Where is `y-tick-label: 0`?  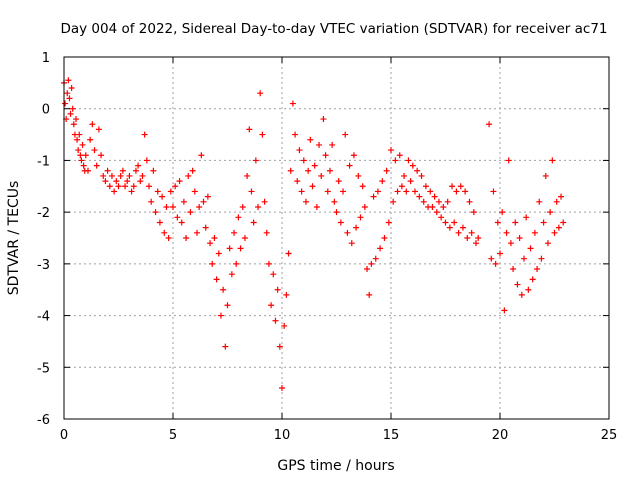 y-tick-label: 0 is located at coordinates (46, 110).